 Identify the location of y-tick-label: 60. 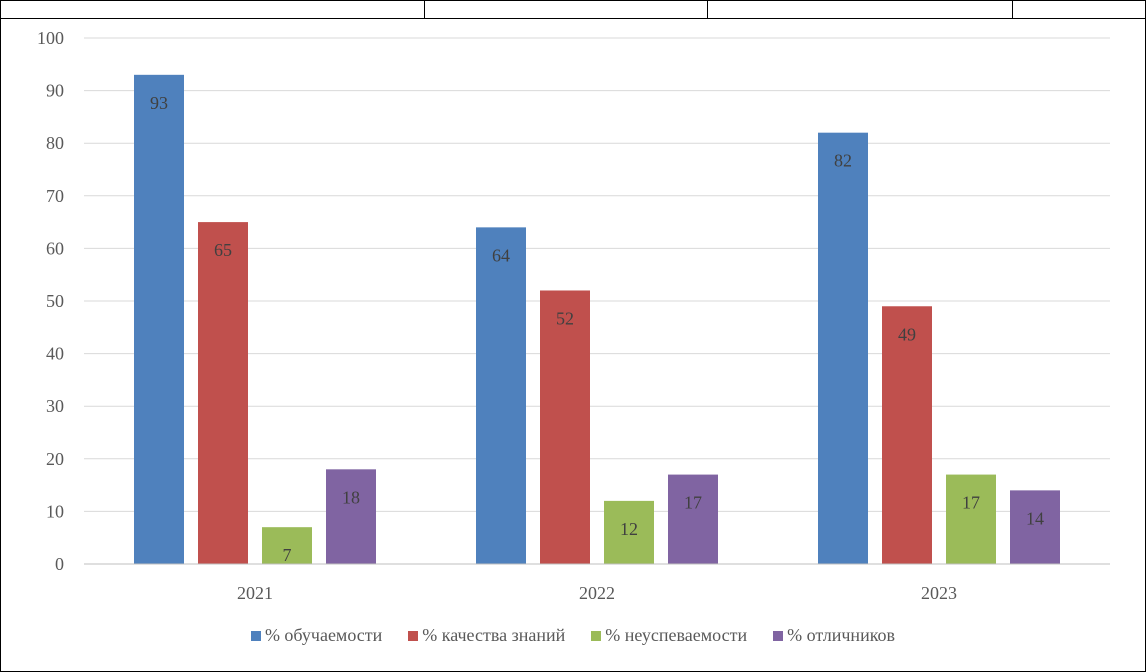
(55, 248).